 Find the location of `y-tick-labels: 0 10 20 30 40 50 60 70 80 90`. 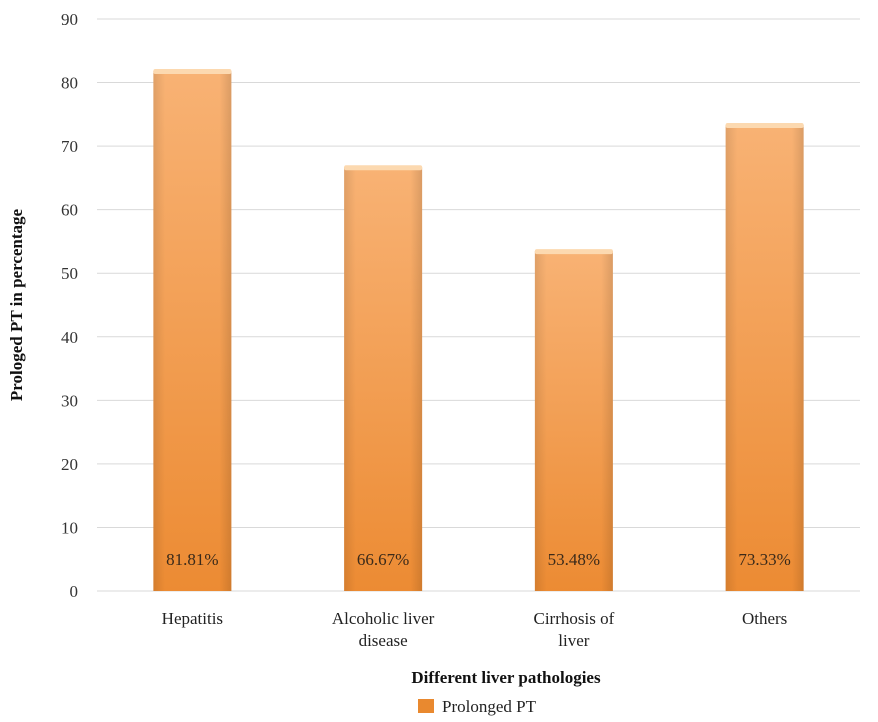

y-tick-labels: 0 10 20 30 40 50 60 70 80 90 is located at coordinates (69, 305).